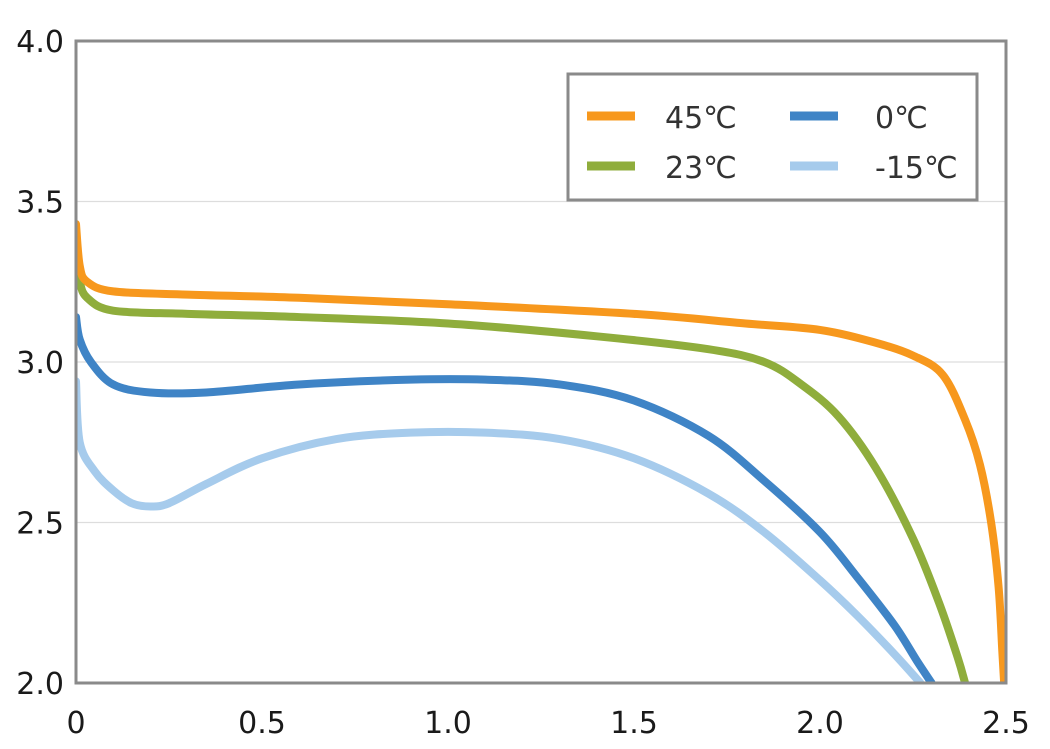 This screenshot has width=1050, height=749. What do you see at coordinates (772, 143) in the screenshot?
I see `legend-items: 45℃ 23℃ 0℃ -15℃` at bounding box center [772, 143].